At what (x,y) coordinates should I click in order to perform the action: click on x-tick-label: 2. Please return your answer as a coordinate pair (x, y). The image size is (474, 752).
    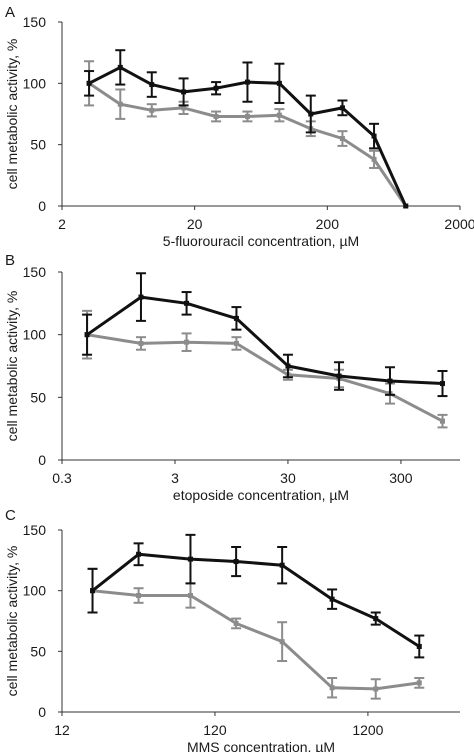
    Looking at the image, I should click on (62, 224).